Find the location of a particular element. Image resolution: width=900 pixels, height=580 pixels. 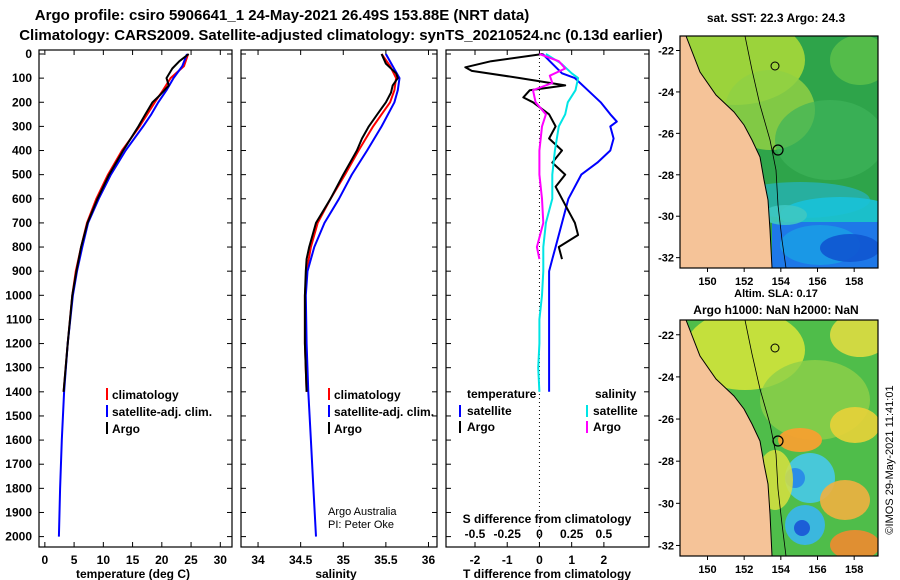

depth-tick-label: 900 is located at coordinates (22, 271).